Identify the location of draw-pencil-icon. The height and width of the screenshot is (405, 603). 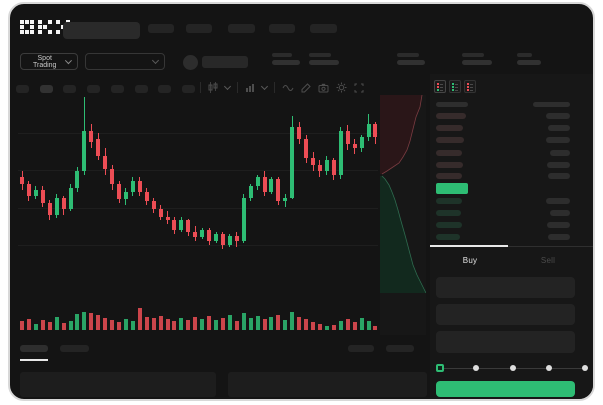
(306, 87).